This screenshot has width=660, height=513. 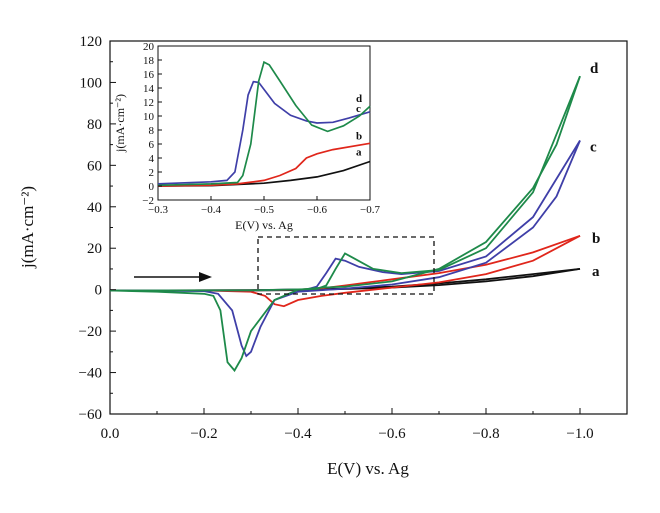 I want to click on inset-x-tick-label: −0.7, so click(x=370, y=210).